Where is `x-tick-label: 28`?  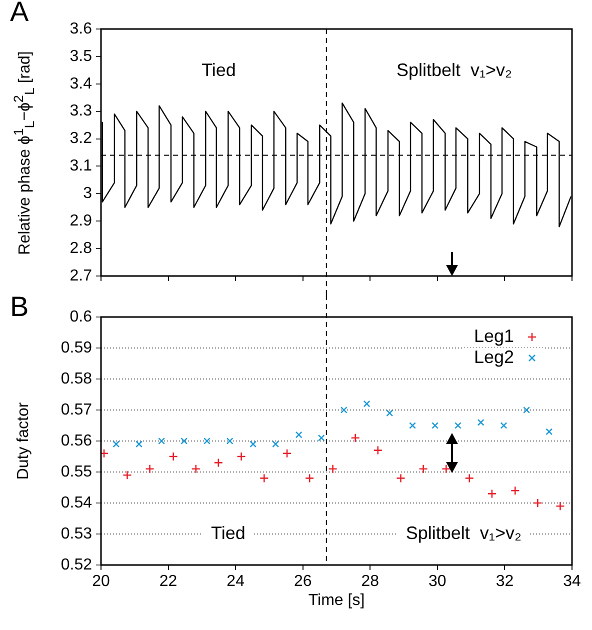 x-tick-label: 28 is located at coordinates (370, 581).